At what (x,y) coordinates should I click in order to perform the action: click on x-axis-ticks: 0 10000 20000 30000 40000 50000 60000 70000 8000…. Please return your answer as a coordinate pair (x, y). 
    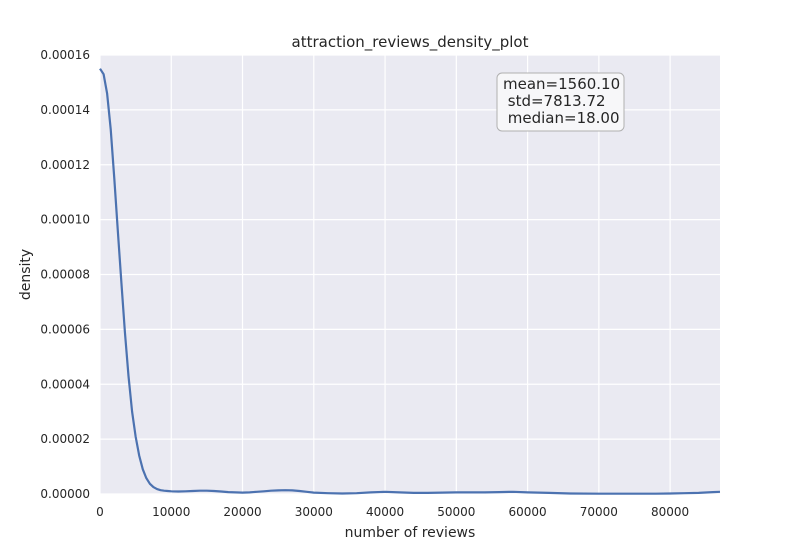
    Looking at the image, I should click on (392, 512).